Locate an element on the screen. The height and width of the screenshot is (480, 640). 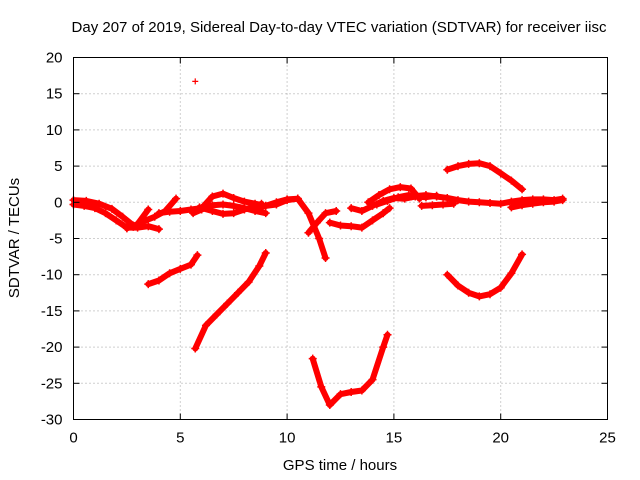
y-axis-label: SDTVAR / TECUs is located at coordinates (14, 238).